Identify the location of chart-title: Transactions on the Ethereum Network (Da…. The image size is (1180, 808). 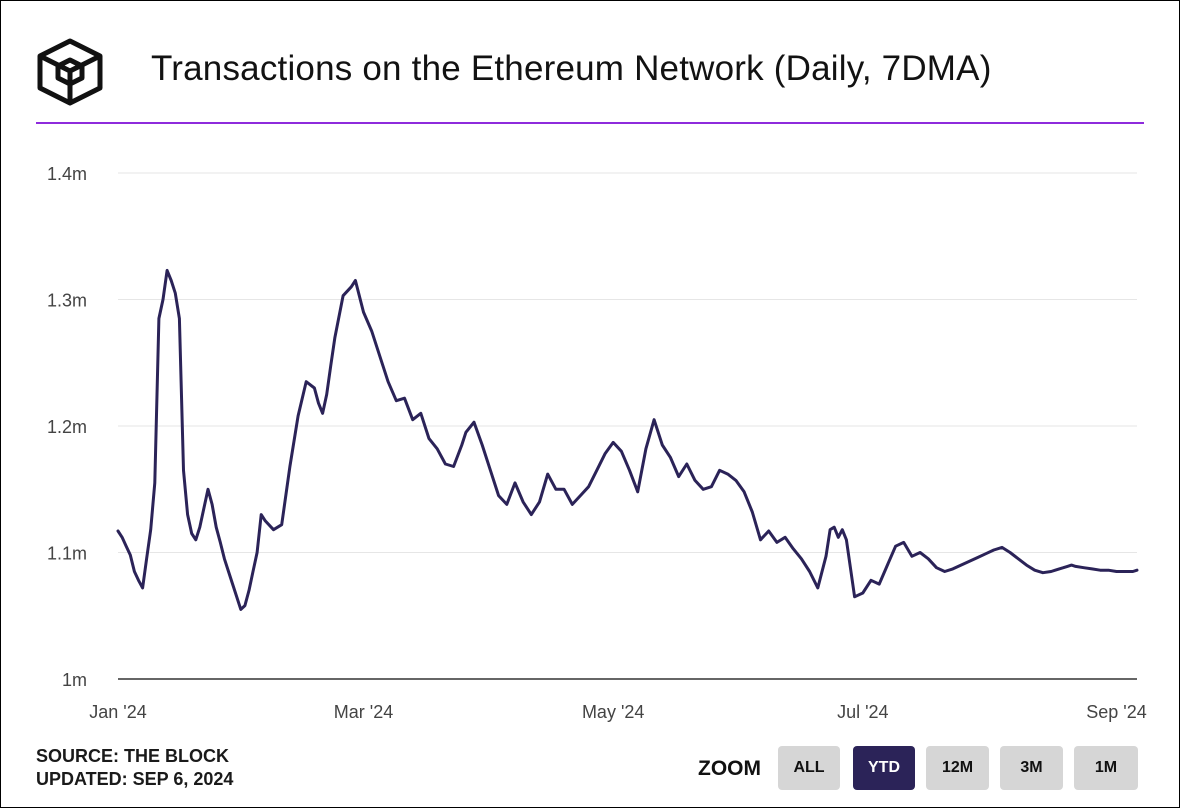
(571, 68).